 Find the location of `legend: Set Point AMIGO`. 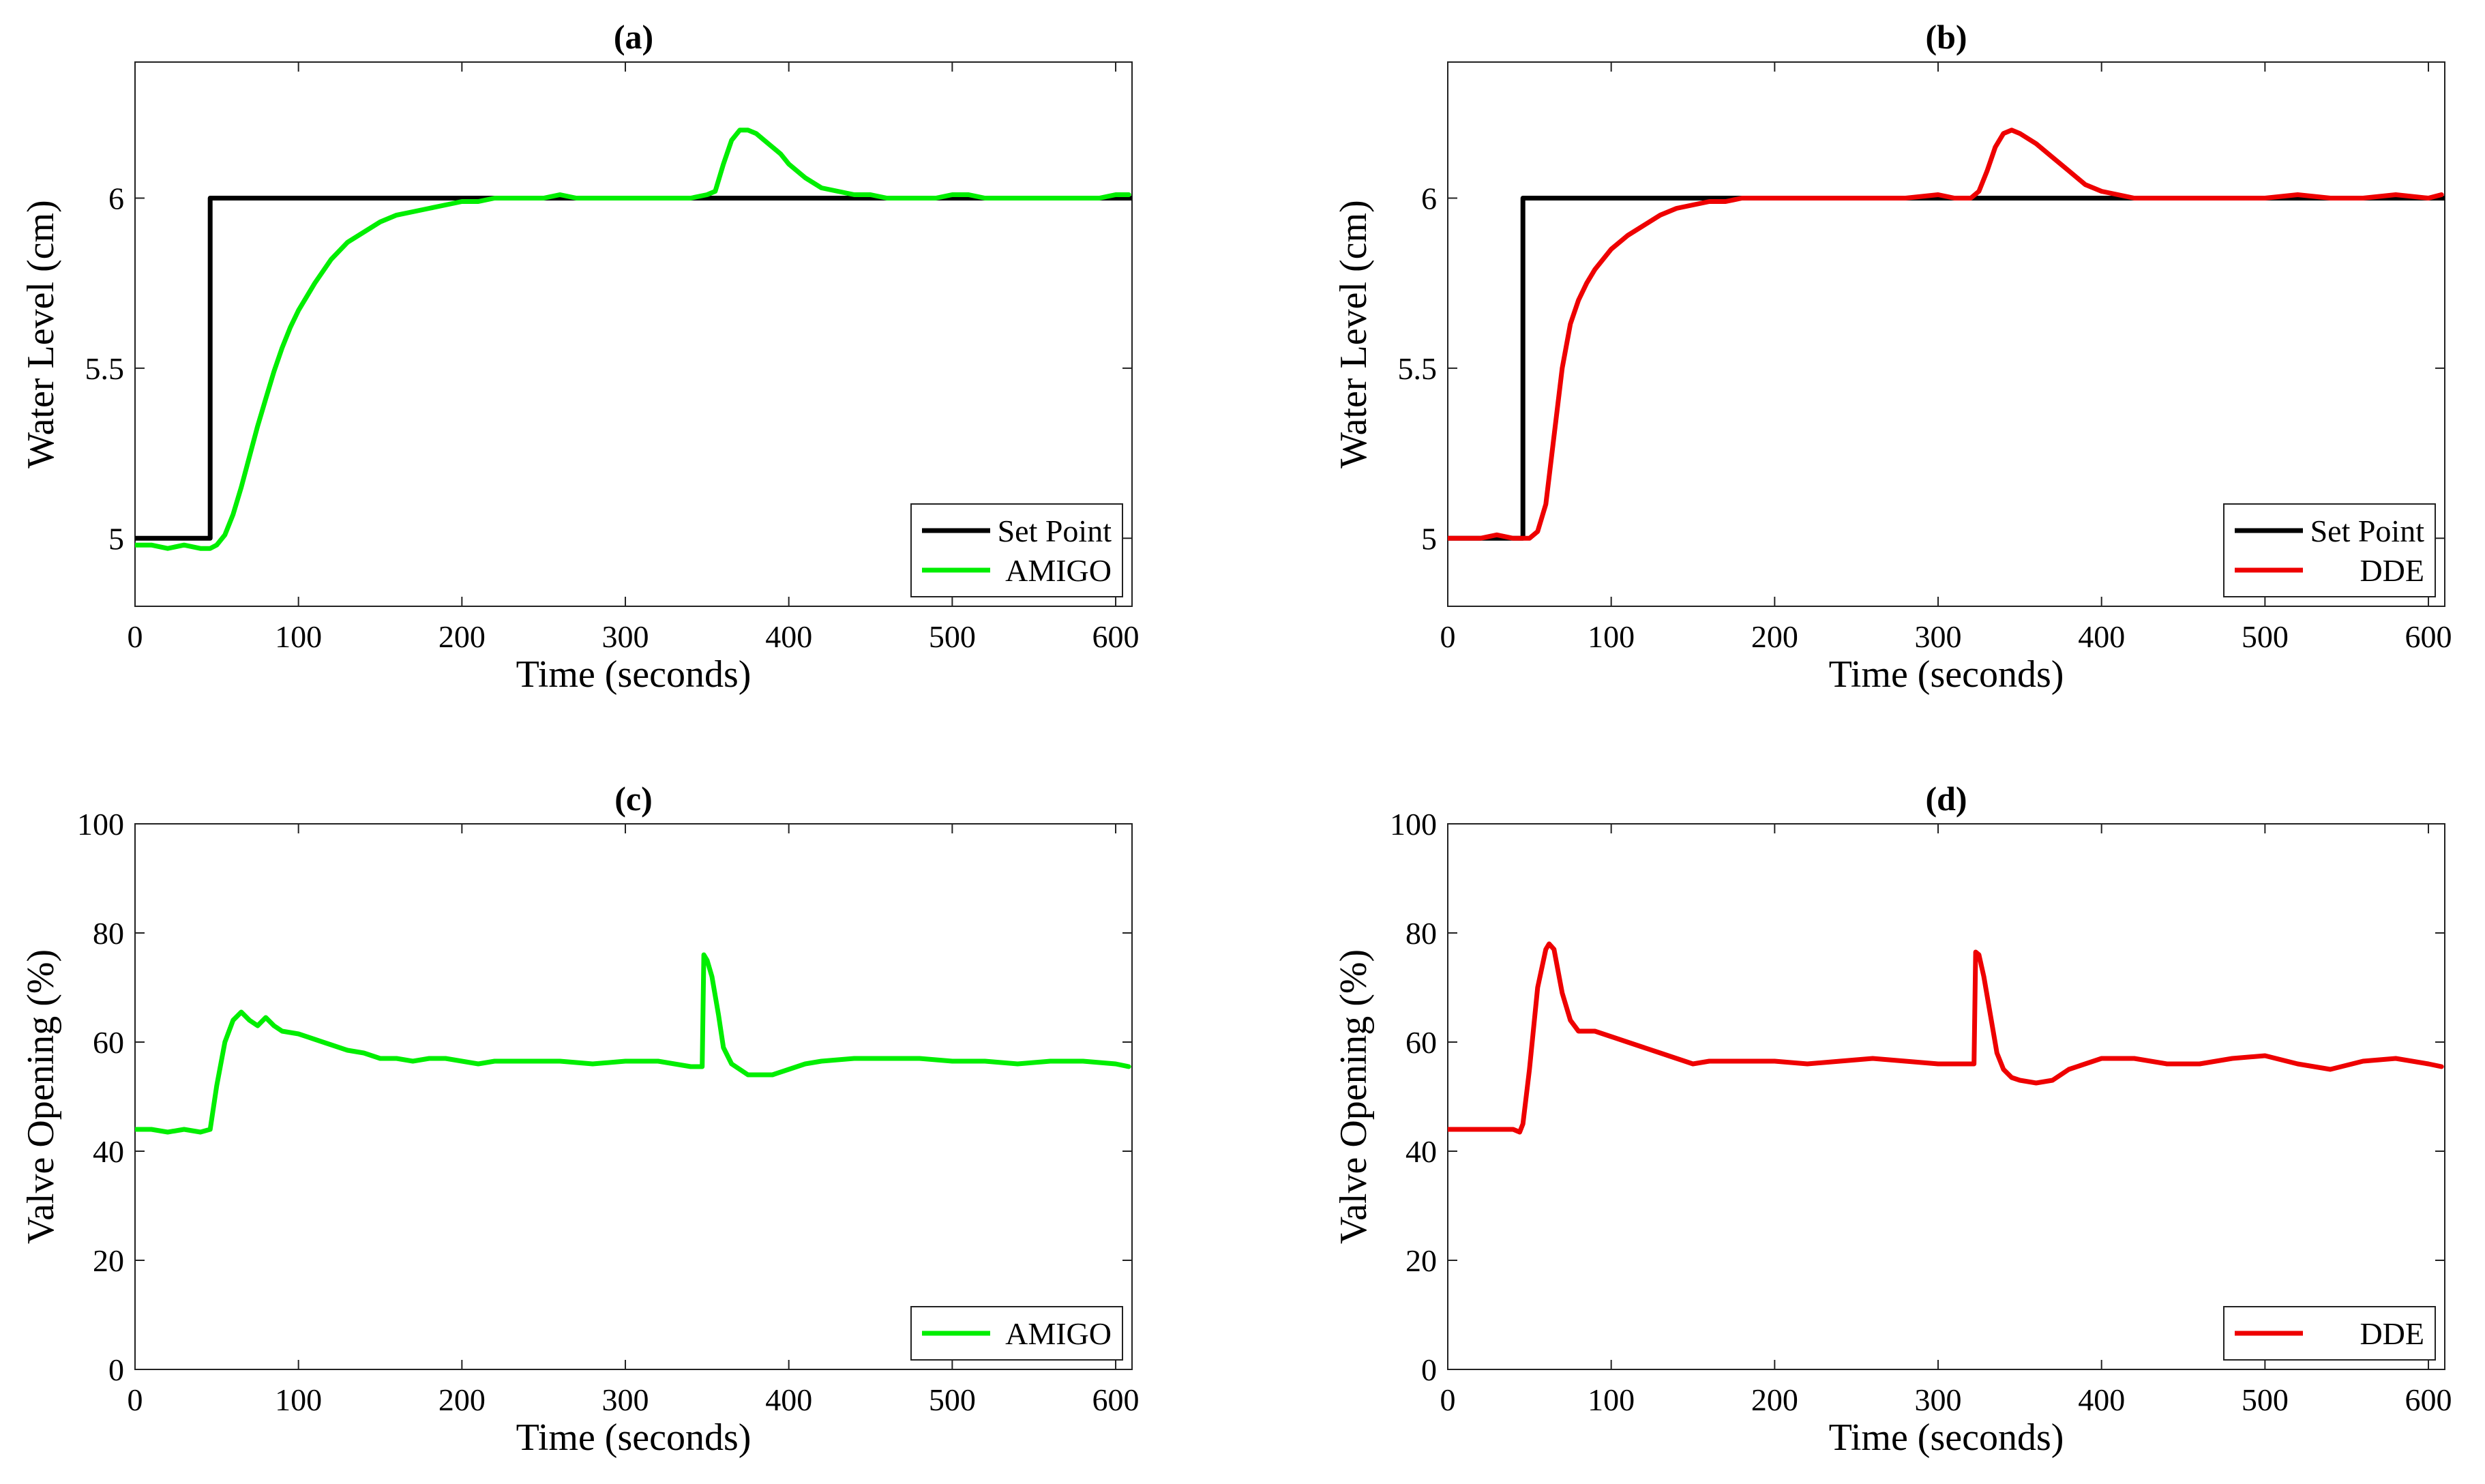

legend: Set Point AMIGO is located at coordinates (1016, 550).